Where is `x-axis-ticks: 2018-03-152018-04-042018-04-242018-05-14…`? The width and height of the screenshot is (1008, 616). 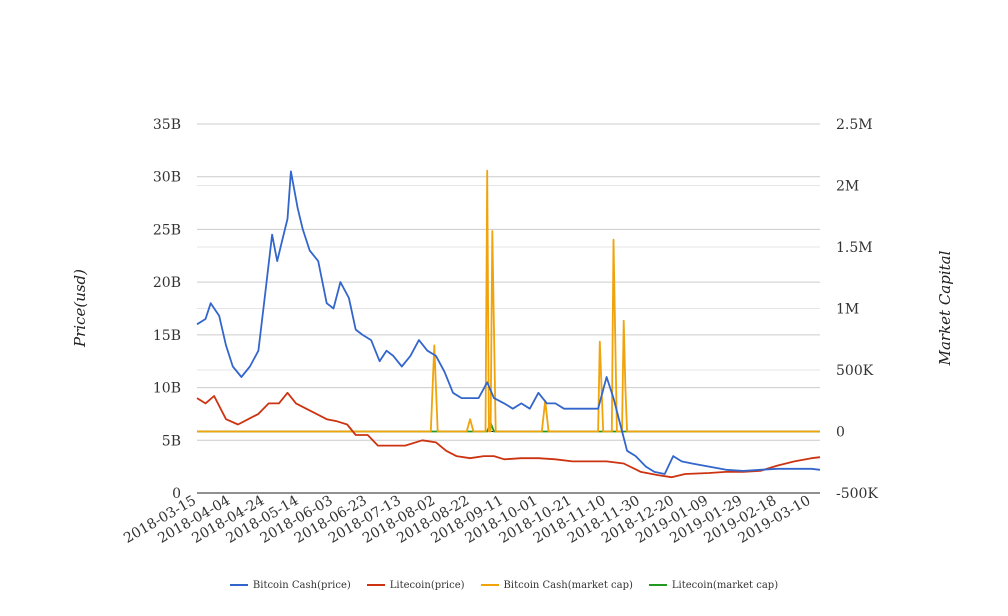
x-axis-ticks: 2018-03-152018-04-042018-04-242018-05-14… is located at coordinates (467, 520).